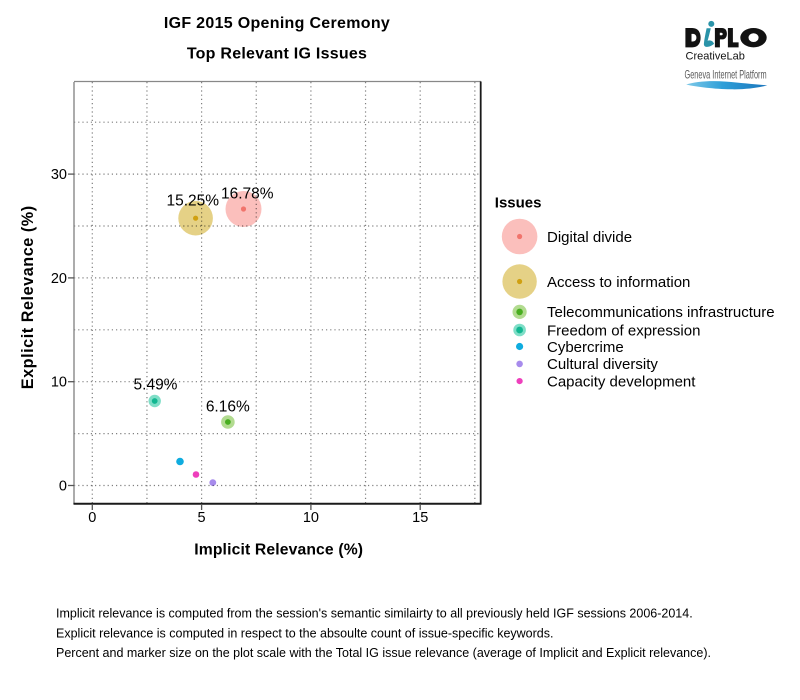 This screenshot has height=700, width=800. Describe the element at coordinates (618, 282) in the screenshot. I see `svg-text: Access to information` at that location.